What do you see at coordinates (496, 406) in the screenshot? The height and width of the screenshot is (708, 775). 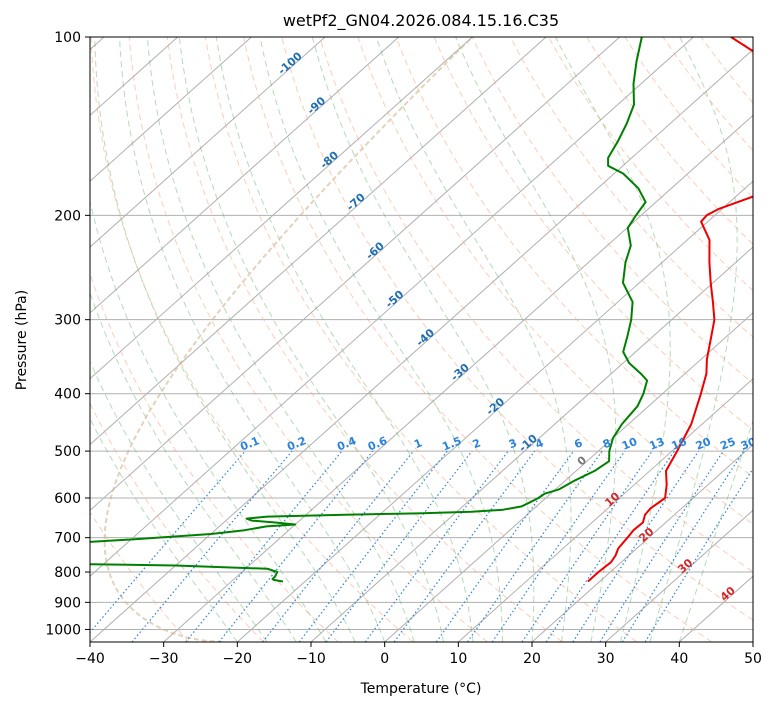 I see `dry-adiabat-label: -20` at bounding box center [496, 406].